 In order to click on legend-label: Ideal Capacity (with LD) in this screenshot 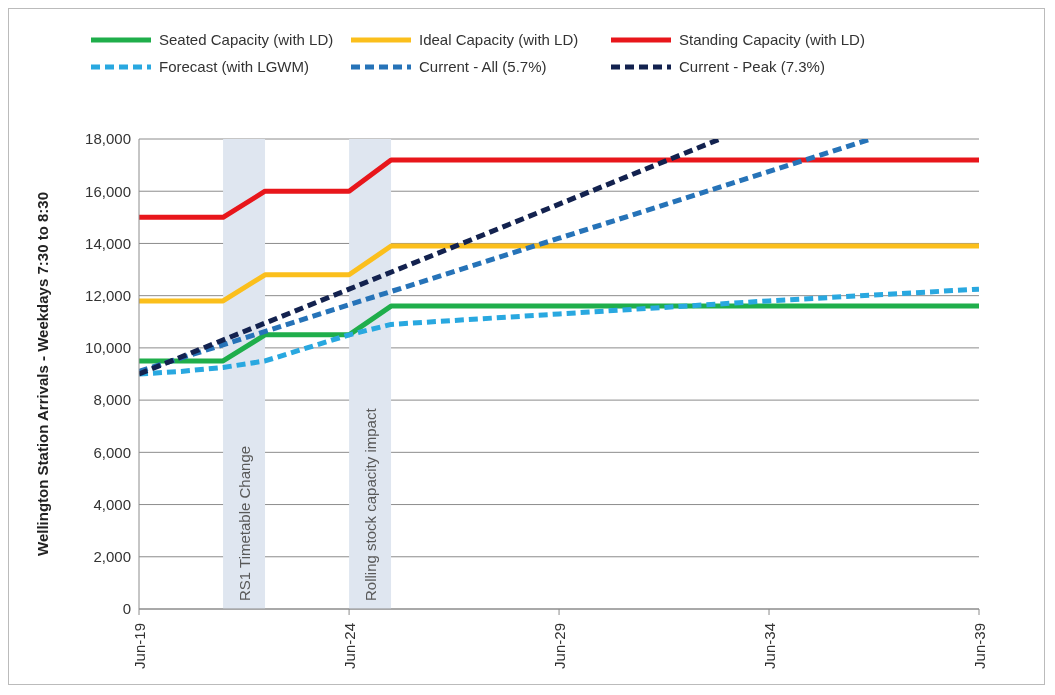, I will do `click(499, 39)`.